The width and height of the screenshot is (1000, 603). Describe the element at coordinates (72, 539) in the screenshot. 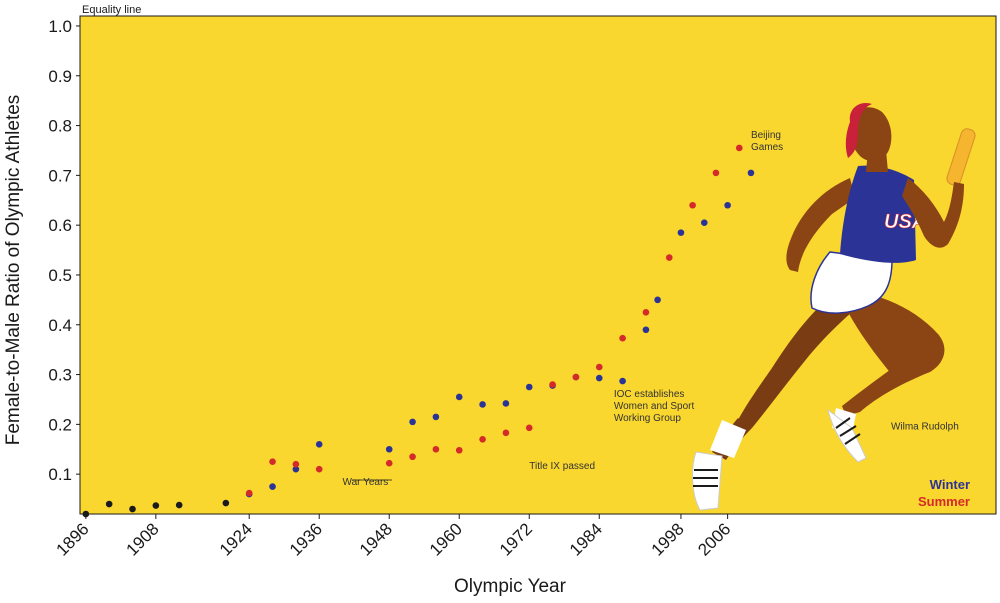

I see `x-tick-label: 1896` at that location.